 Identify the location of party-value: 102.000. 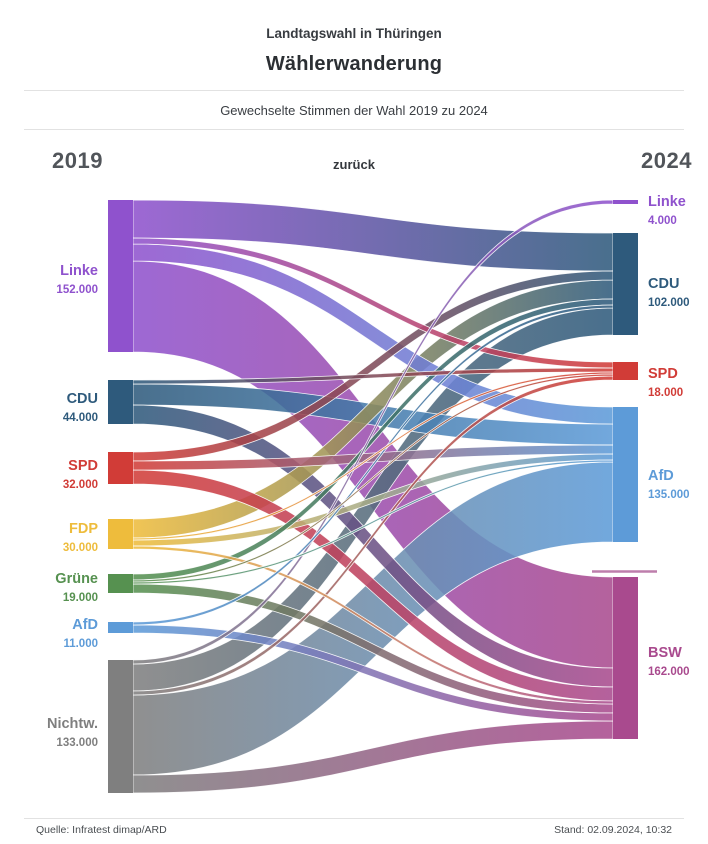
(669, 303).